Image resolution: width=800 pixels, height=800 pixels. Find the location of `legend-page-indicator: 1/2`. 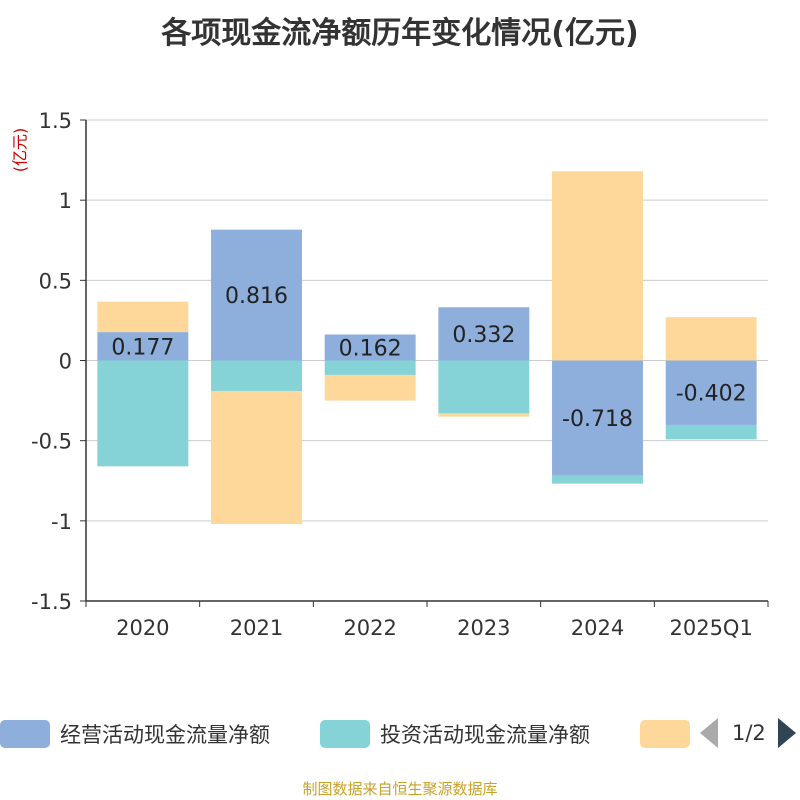

legend-page-indicator: 1/2 is located at coordinates (749, 733).